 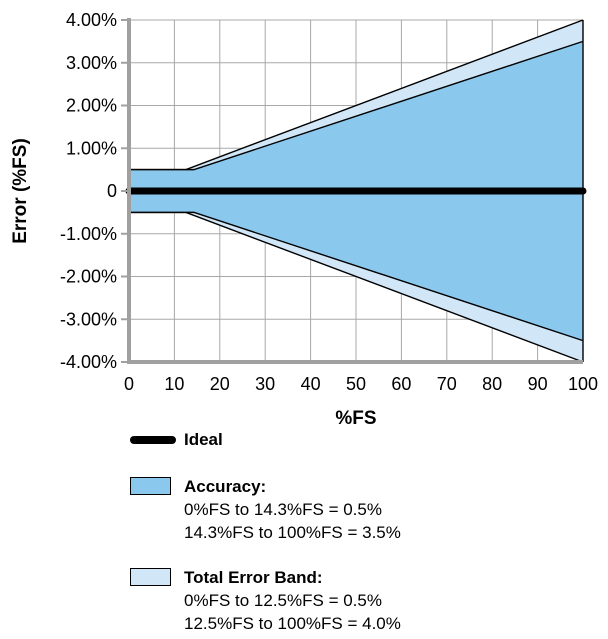 What do you see at coordinates (88, 277) in the screenshot?
I see `y-tick-label: -2.00%` at bounding box center [88, 277].